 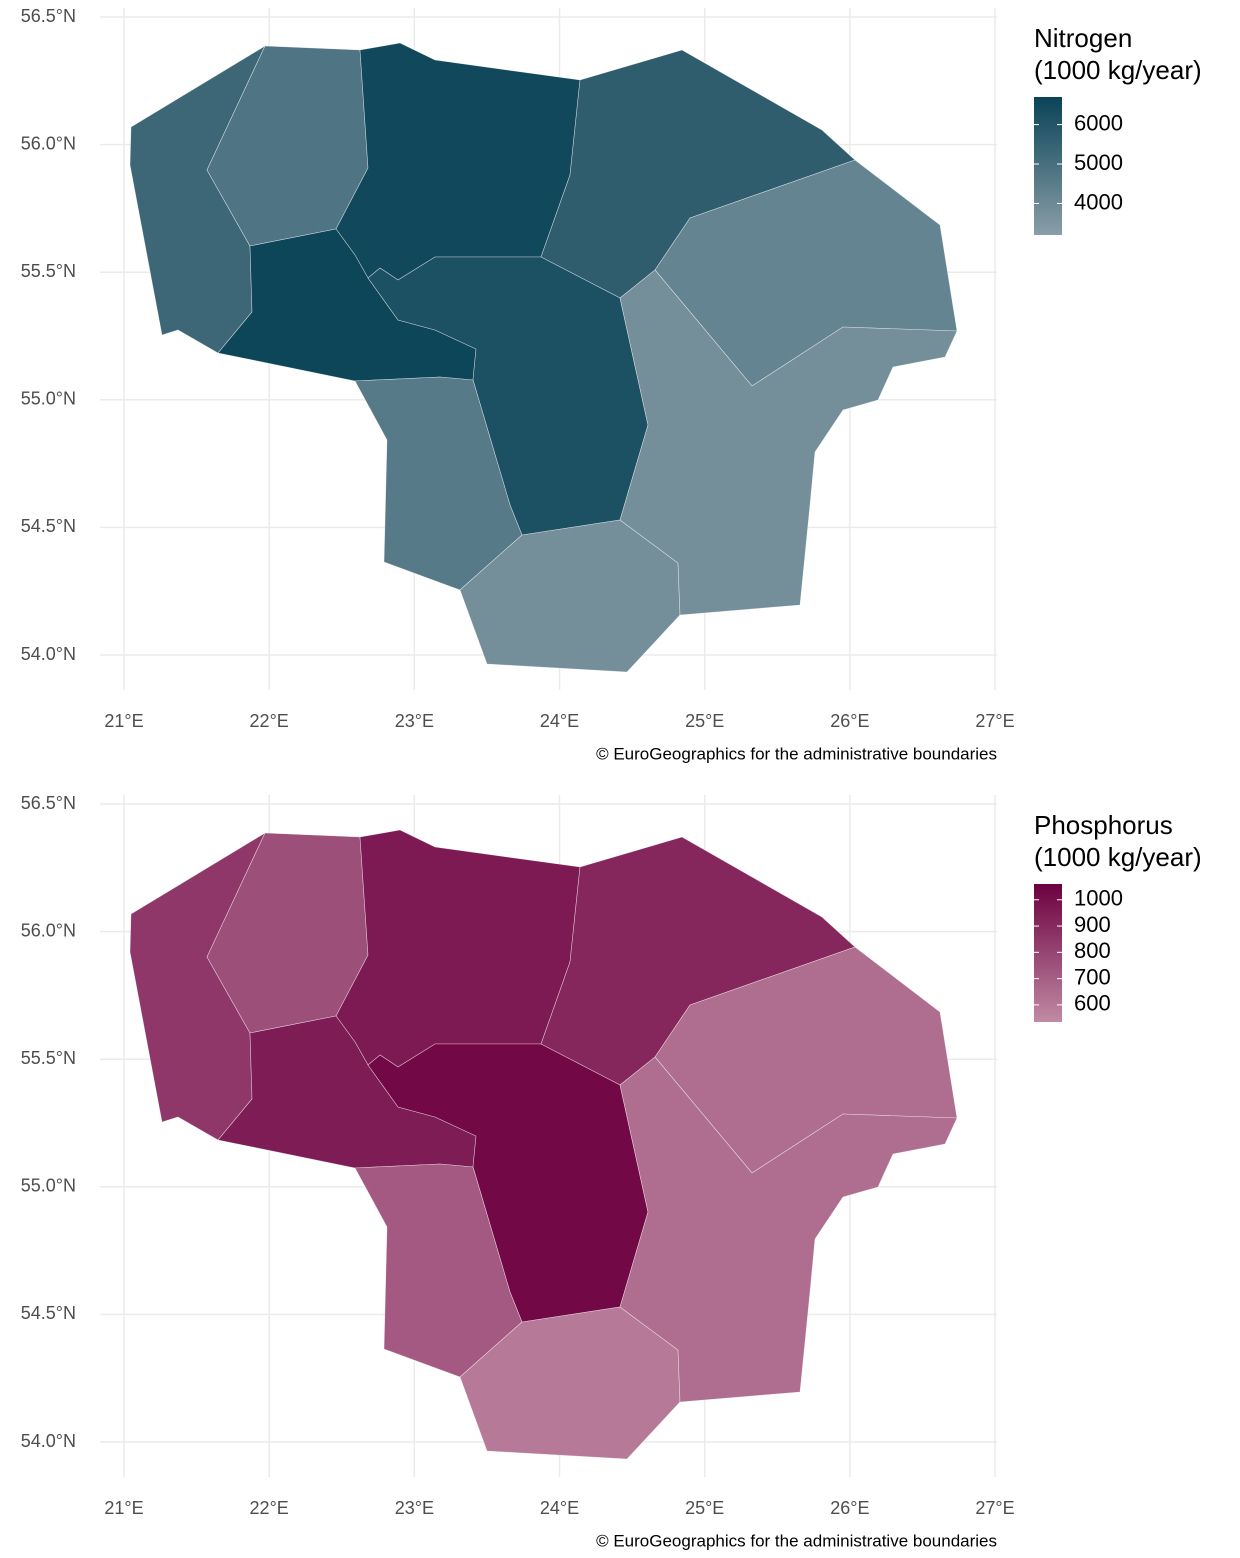 I want to click on legend-tick-label: 600, so click(x=1092, y=1003).